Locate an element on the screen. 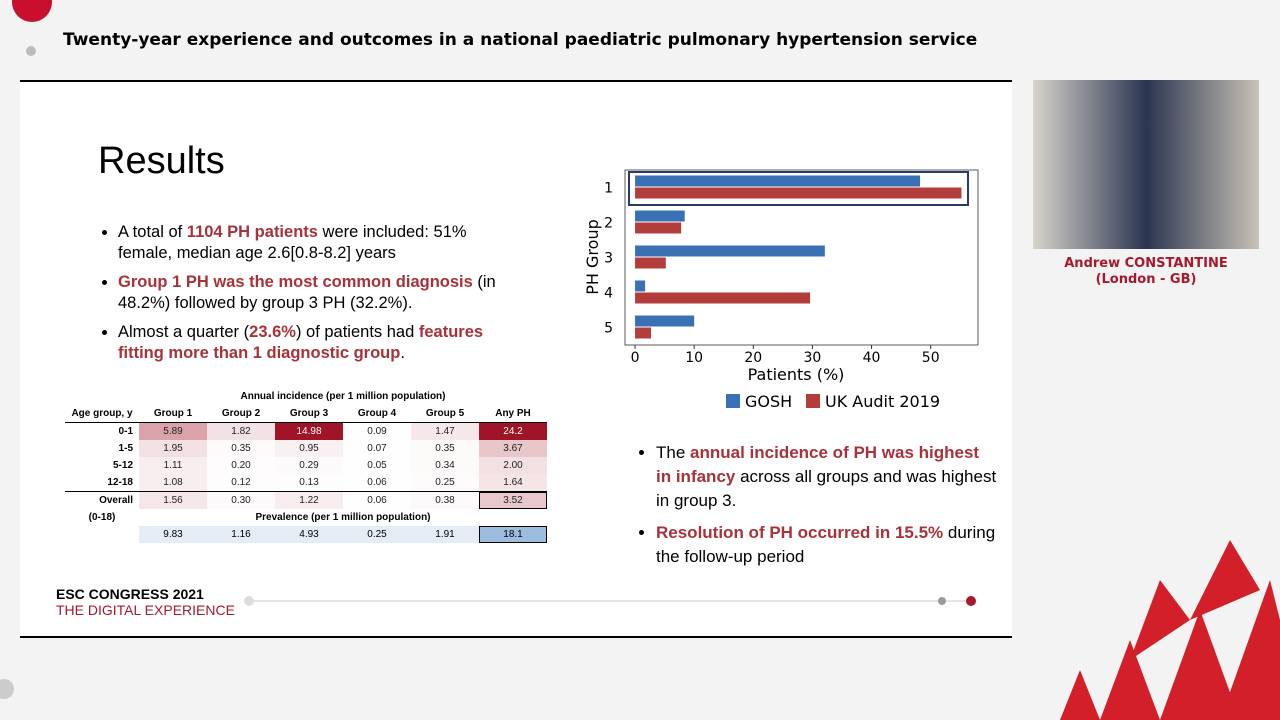 The width and height of the screenshot is (1280, 720). emphasis: Group 1 PH was the most common diagnosis is located at coordinates (295, 282).